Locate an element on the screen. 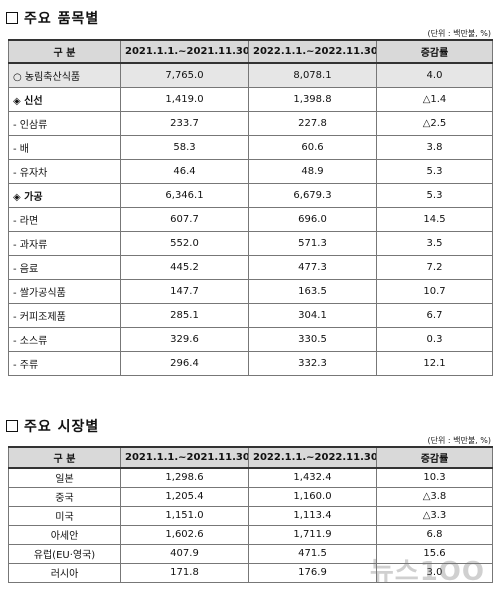 The image size is (499, 602). item-label: - 유자차 is located at coordinates (64, 171).